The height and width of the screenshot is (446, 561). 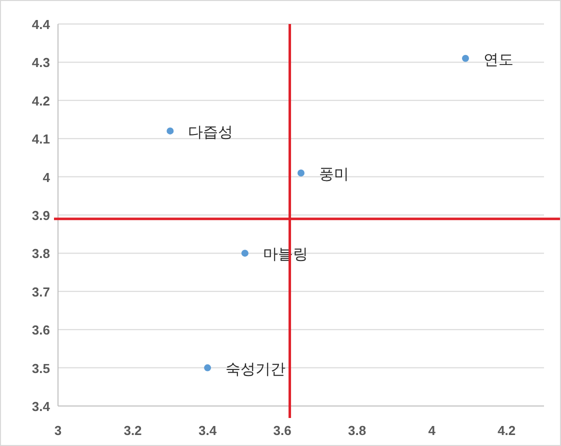 I want to click on x-tick-label: 4, so click(x=432, y=430).